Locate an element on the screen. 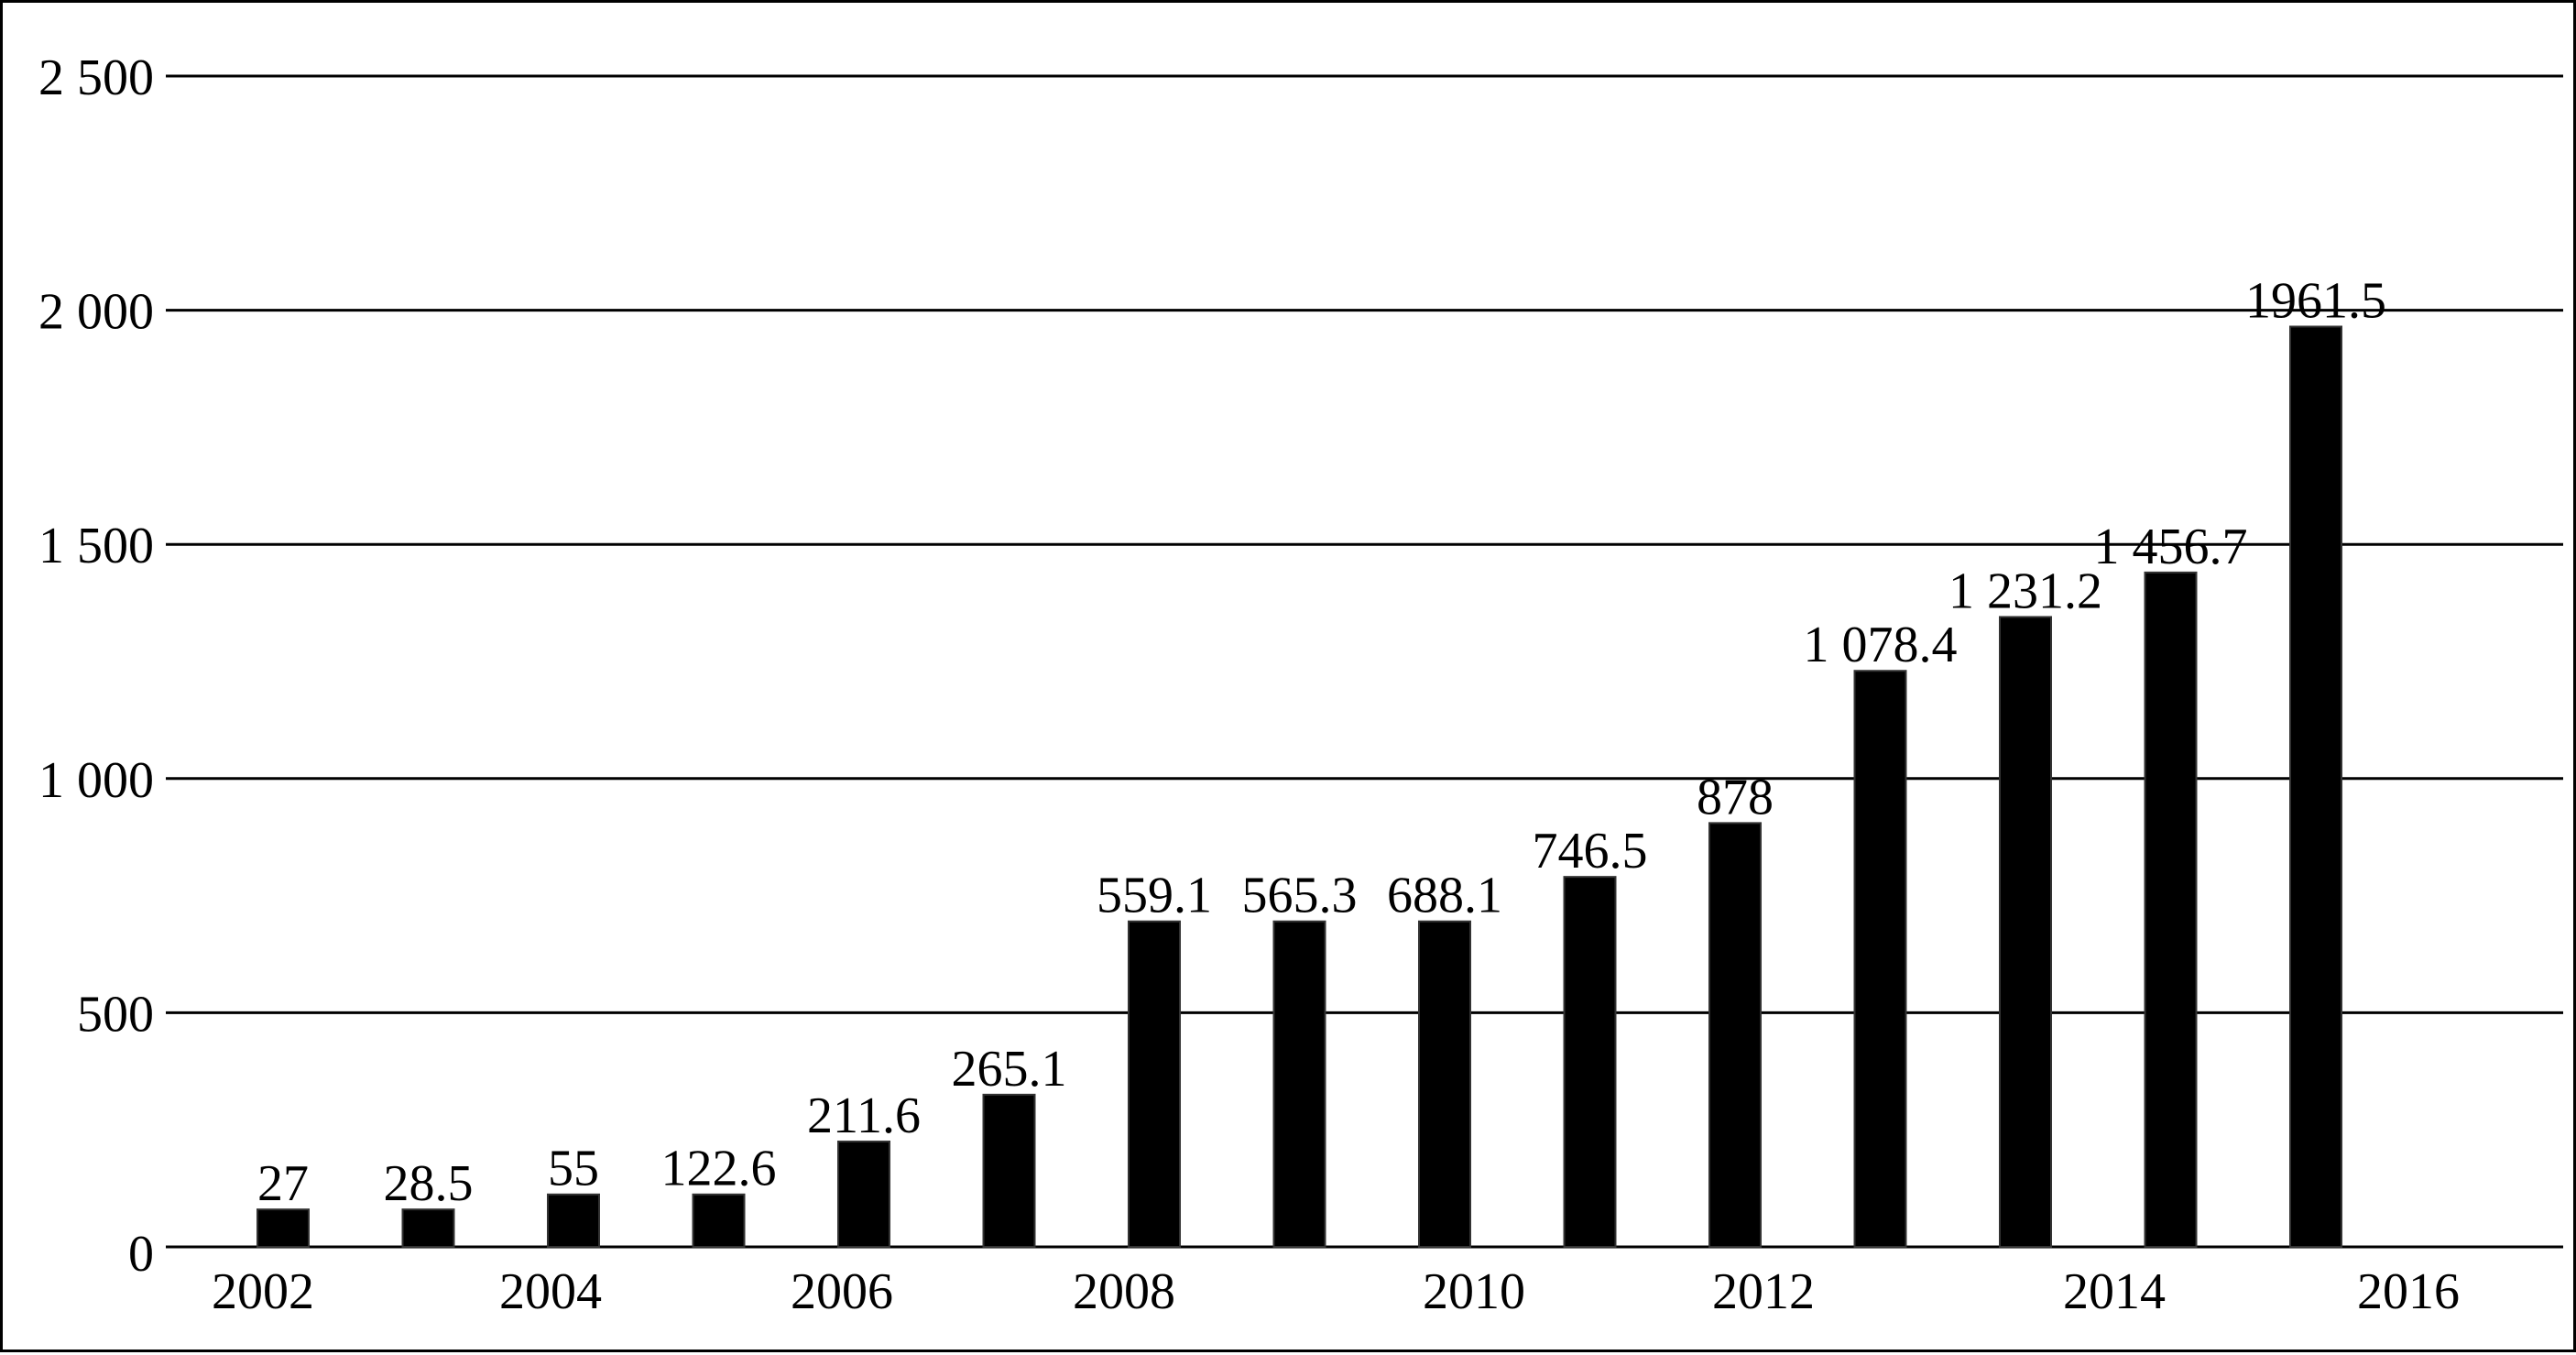 This screenshot has height=1355, width=2576. data-label: 1 078.4 is located at coordinates (1881, 645).